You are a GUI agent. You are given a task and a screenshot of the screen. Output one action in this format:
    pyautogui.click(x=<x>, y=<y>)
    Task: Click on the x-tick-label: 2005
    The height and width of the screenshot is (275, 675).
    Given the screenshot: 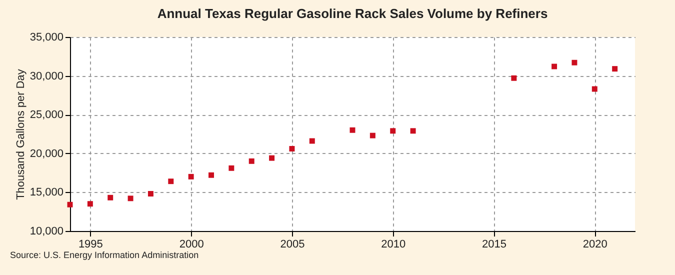 What is the action you would take?
    pyautogui.click(x=292, y=244)
    